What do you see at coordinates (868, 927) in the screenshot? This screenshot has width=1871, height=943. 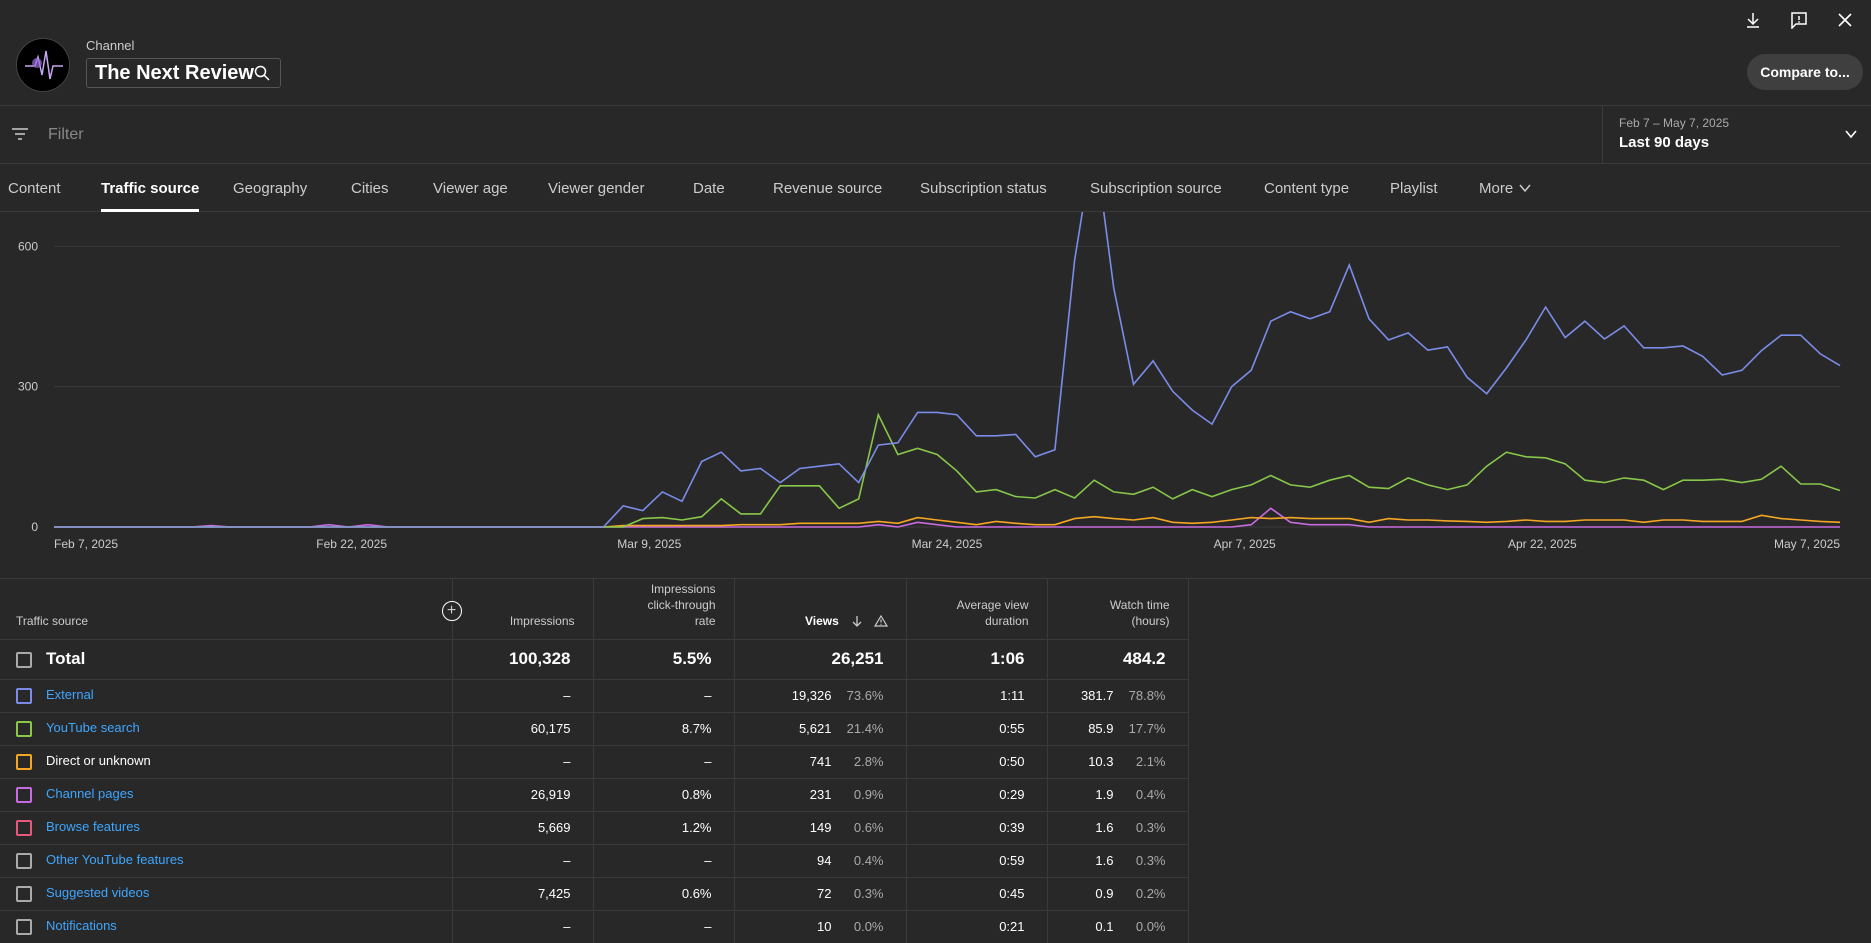 I see `views-percent: 0.0%` at bounding box center [868, 927].